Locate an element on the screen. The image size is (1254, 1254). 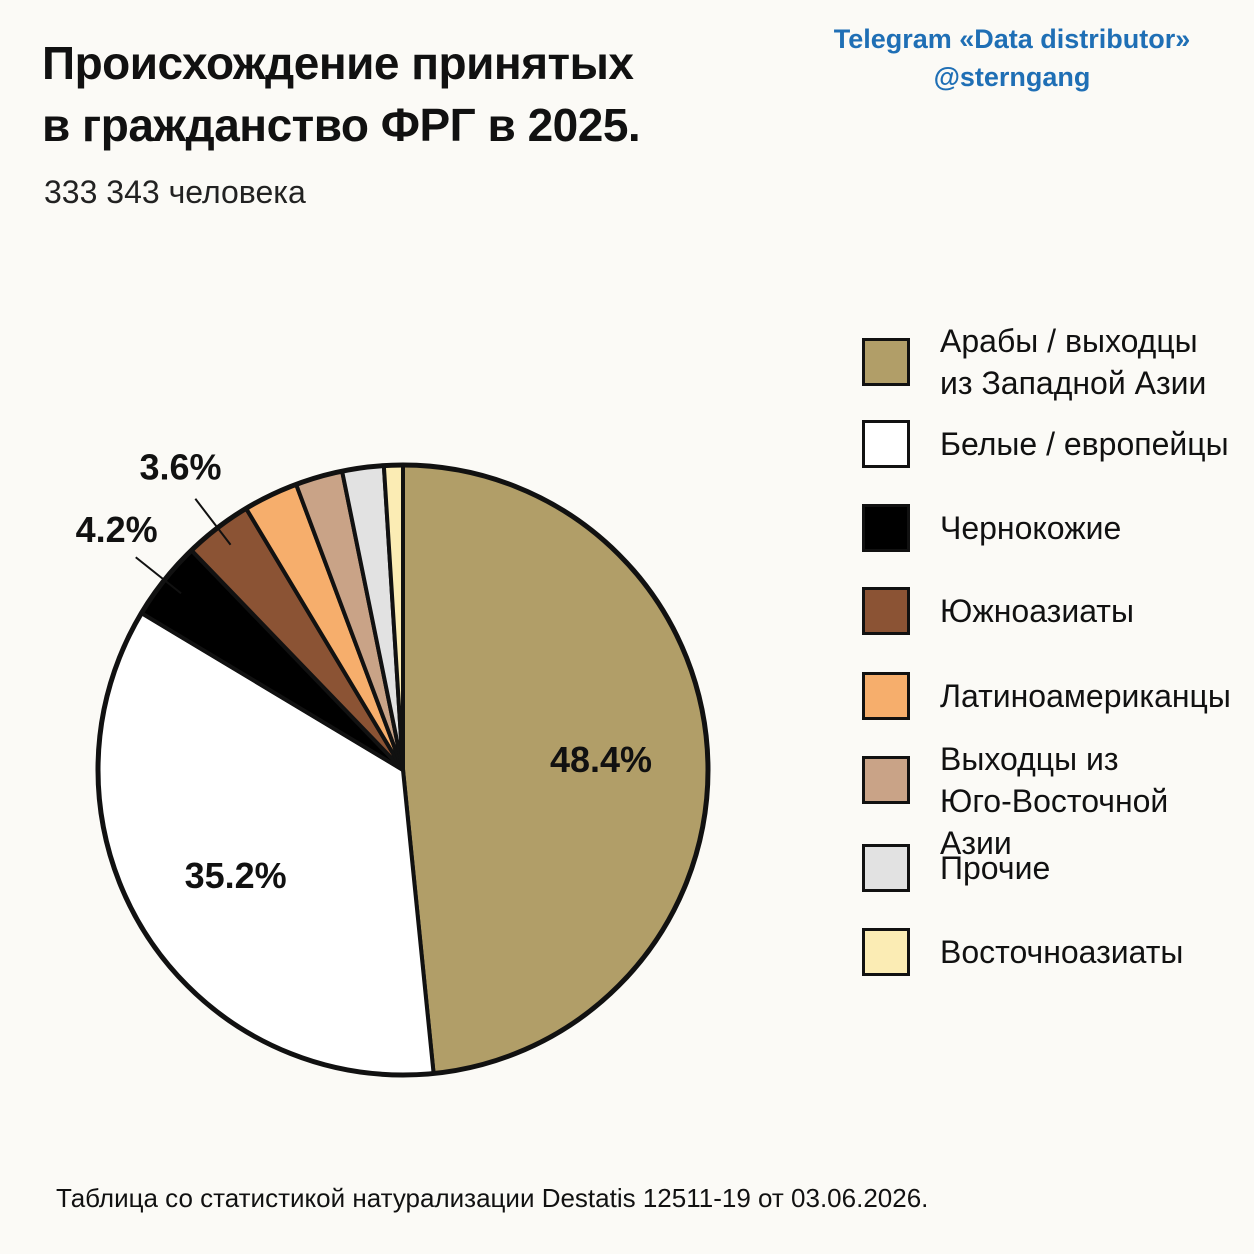
legend-label: Выходцы из Юго-Восточной Азии is located at coordinates (1054, 801).